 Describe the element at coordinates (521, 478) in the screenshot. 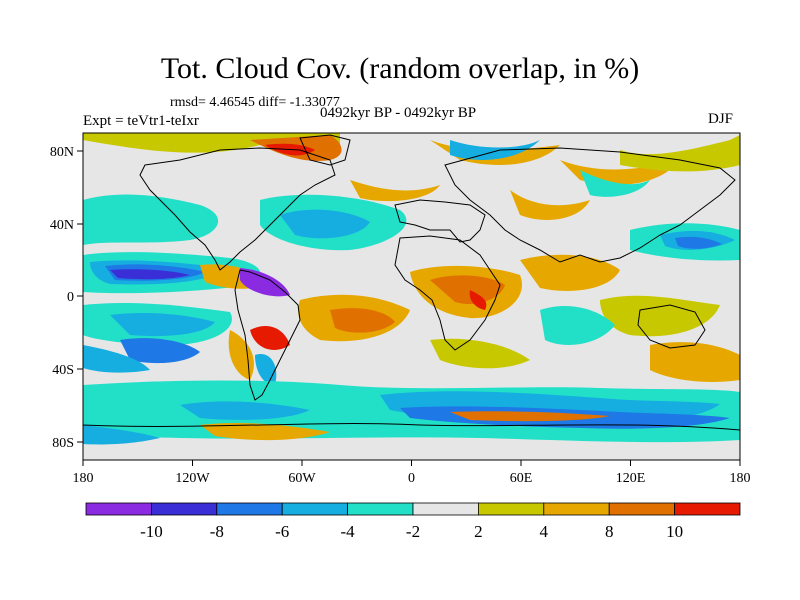

I see `x-tick-label: 60E` at that location.